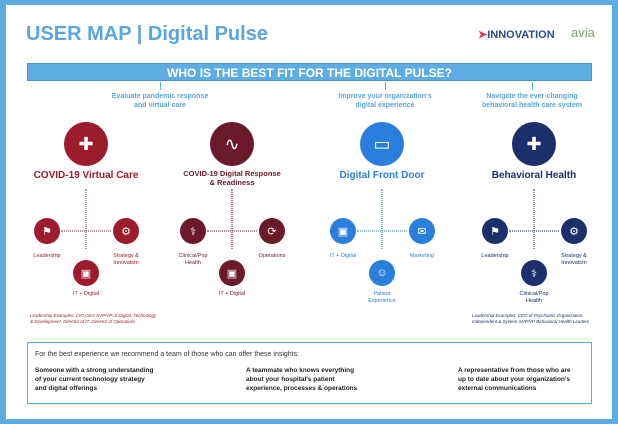 The width and height of the screenshot is (618, 424). What do you see at coordinates (272, 231) in the screenshot?
I see `role-right-icon: ⟳` at bounding box center [272, 231].